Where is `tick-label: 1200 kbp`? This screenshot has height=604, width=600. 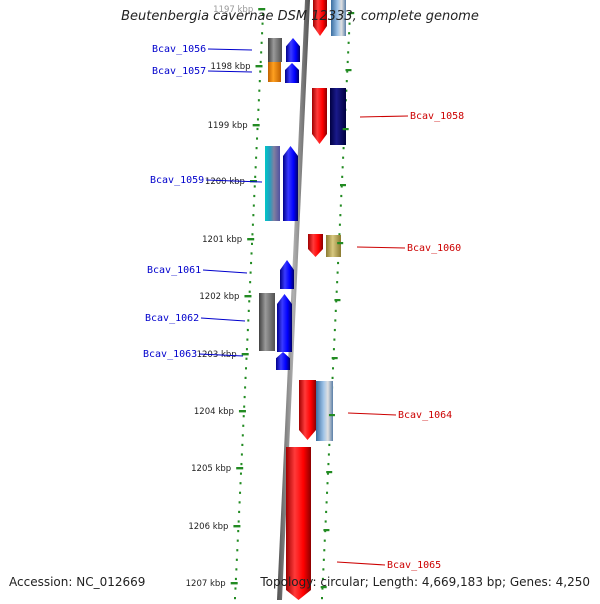 tick-label: 1200 kbp is located at coordinates (225, 182).